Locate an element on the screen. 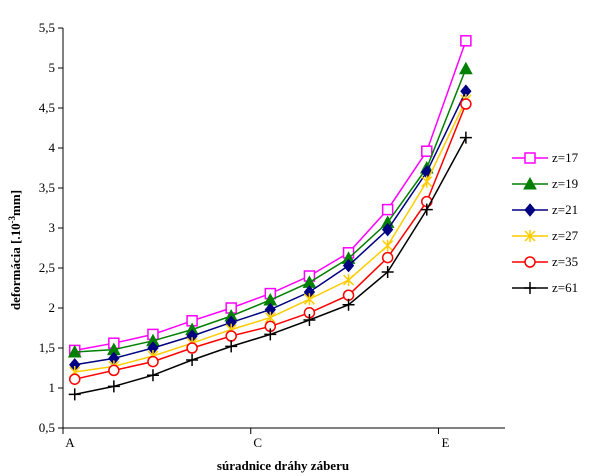 The image size is (600, 476). legend-label: z=35 is located at coordinates (565, 261).